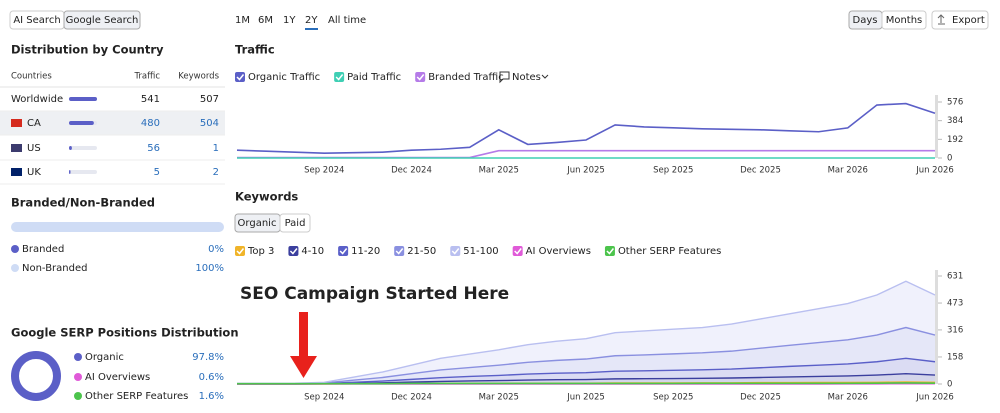 This screenshot has width=1000, height=413. I want to click on y-tick-label: 158, so click(955, 357).